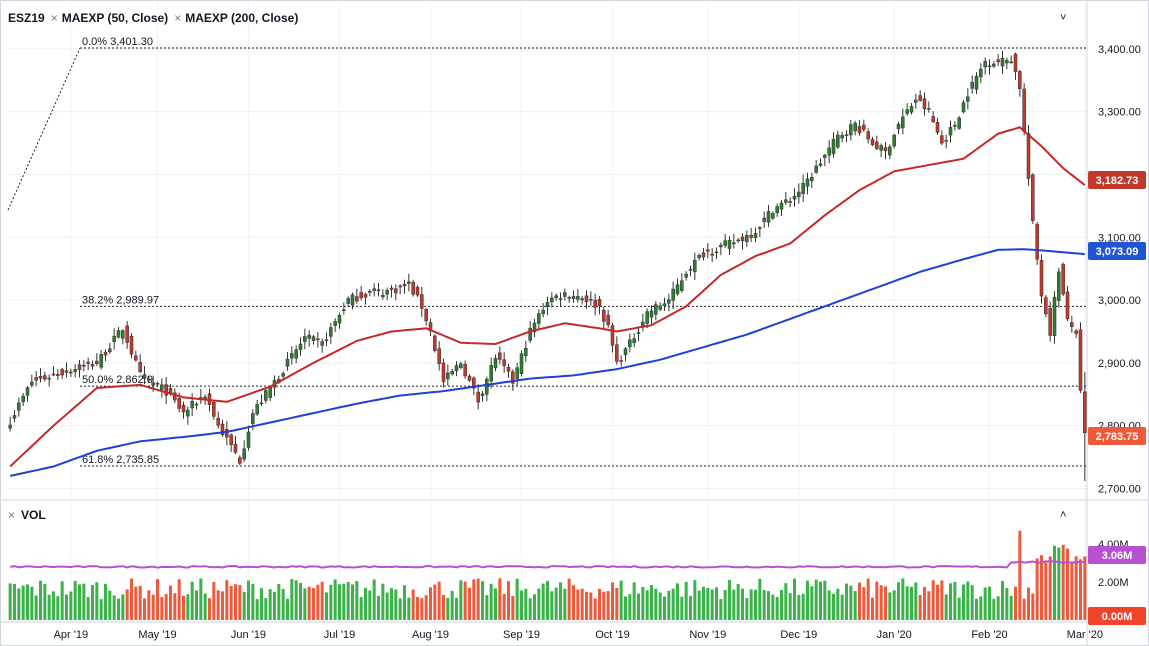  What do you see at coordinates (1117, 251) in the screenshot?
I see `ma200-badge: 3,073.09` at bounding box center [1117, 251].